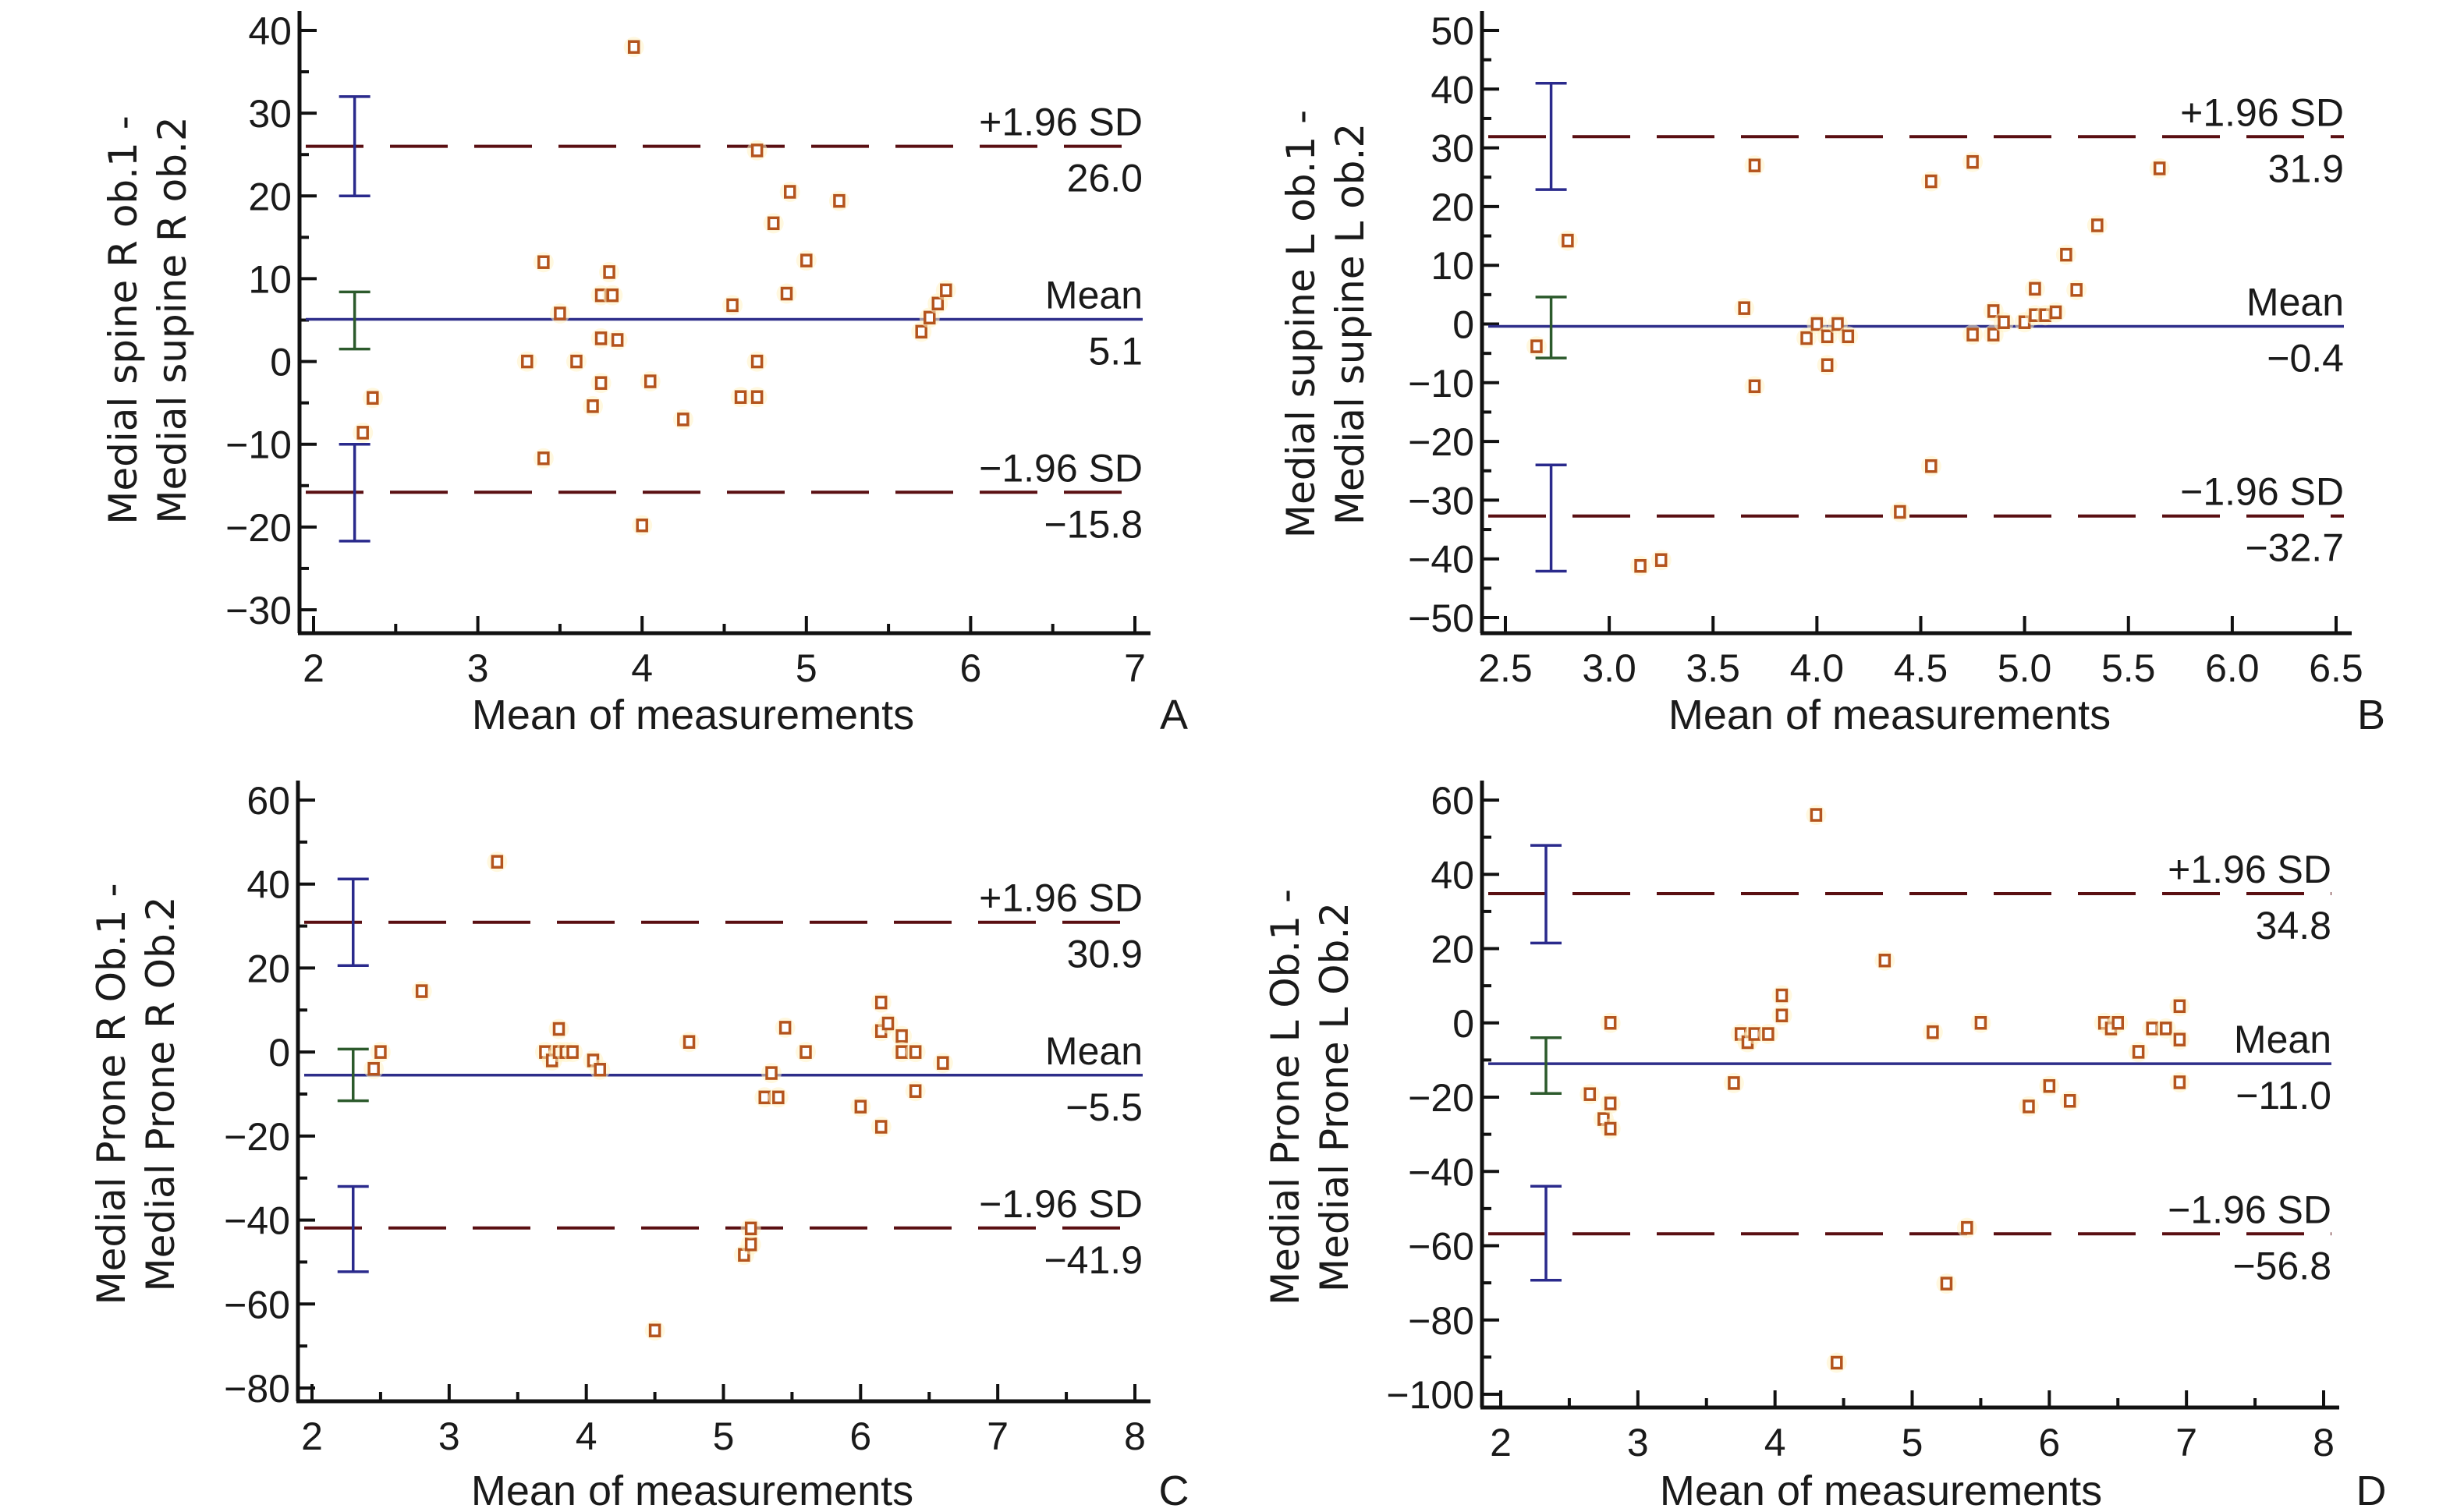 Image resolution: width=2457 pixels, height=1512 pixels. I want to click on x-tick-label: 5.5, so click(2129, 668).